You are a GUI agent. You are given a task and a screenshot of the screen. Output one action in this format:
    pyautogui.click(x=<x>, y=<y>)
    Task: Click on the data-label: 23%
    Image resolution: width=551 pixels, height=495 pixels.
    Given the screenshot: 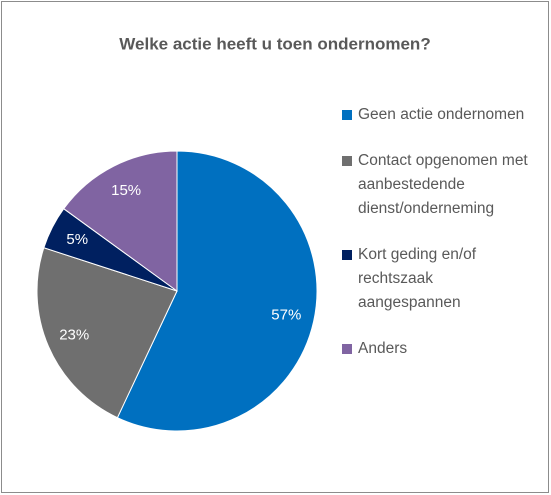 What is the action you would take?
    pyautogui.click(x=74, y=334)
    